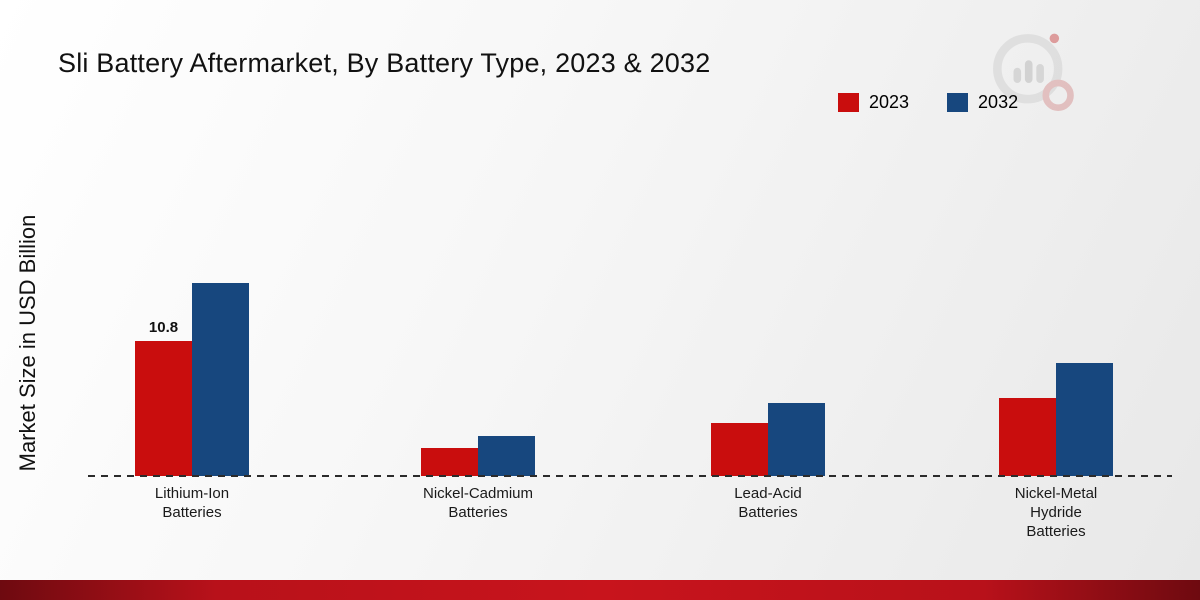 Image resolution: width=1200 pixels, height=600 pixels. I want to click on legend-label-2032: 2032, so click(998, 102).